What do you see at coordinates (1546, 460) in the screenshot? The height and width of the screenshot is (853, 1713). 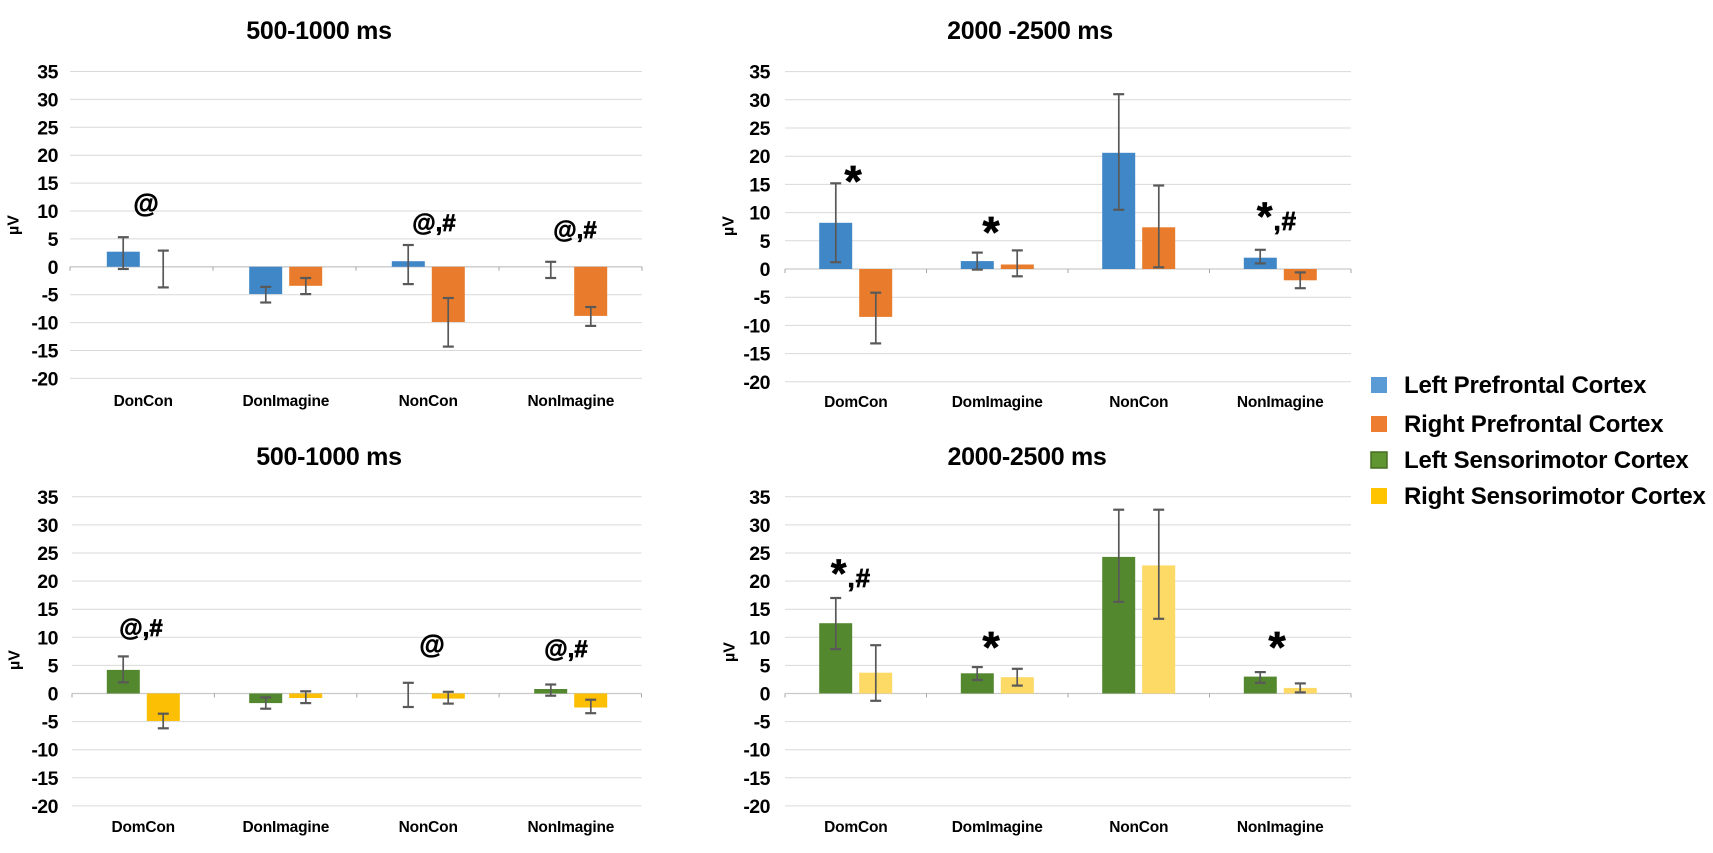 I see `svg-text: Left Sensorimotor Cortex` at bounding box center [1546, 460].